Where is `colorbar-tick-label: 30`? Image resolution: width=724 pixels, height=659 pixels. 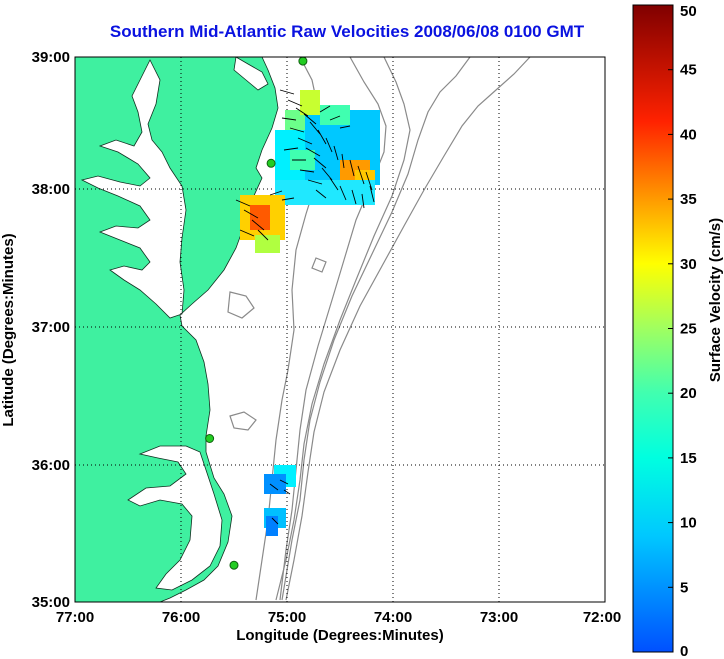 colorbar-tick-label: 30 is located at coordinates (688, 264).